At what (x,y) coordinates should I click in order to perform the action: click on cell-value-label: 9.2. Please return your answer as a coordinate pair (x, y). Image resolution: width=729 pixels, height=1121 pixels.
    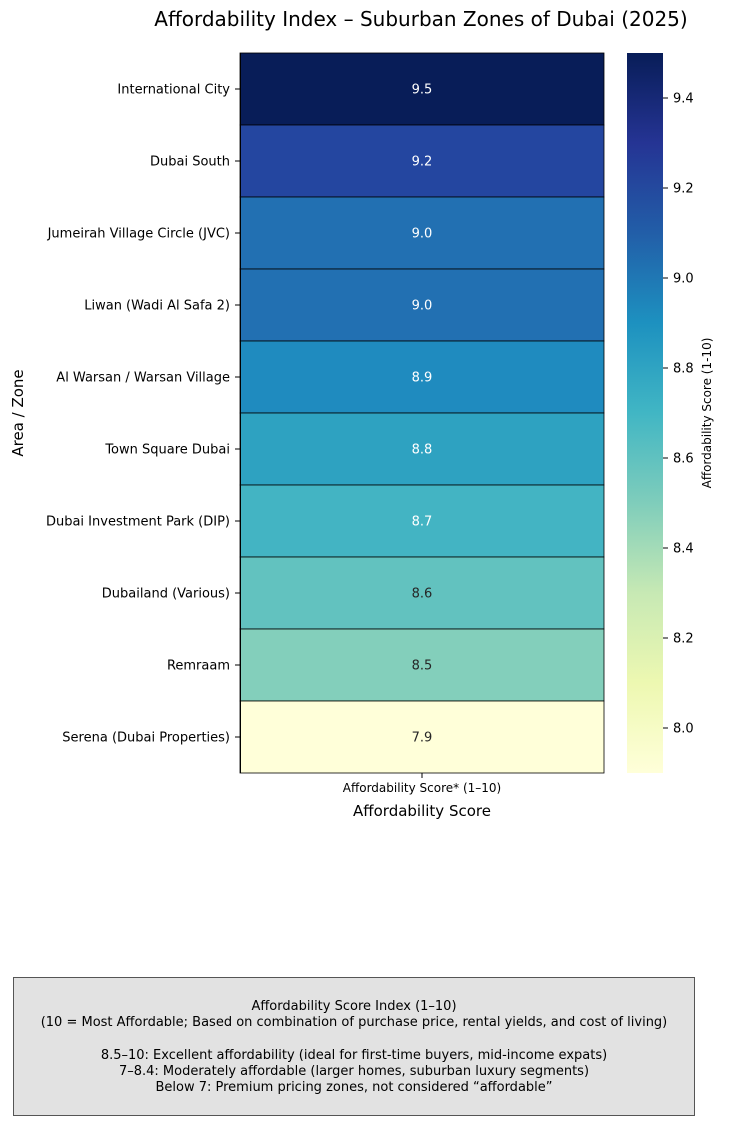
    Looking at the image, I should click on (422, 162).